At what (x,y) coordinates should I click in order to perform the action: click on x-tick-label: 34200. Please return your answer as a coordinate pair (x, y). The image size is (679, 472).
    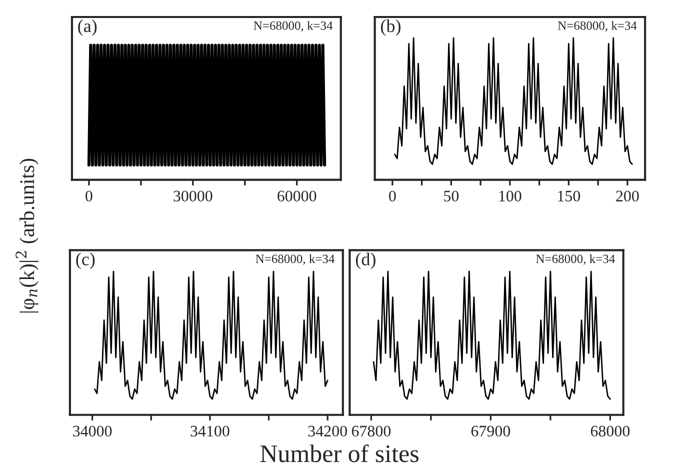
    Looking at the image, I should click on (327, 431).